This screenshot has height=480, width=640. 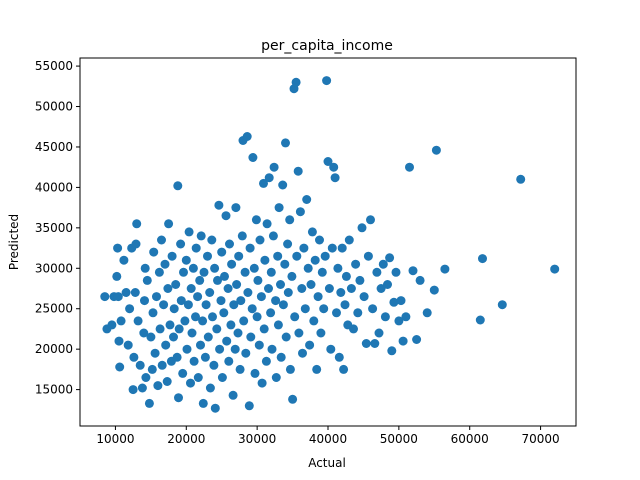 What do you see at coordinates (470, 439) in the screenshot?
I see `x-tick-label: 60000` at bounding box center [470, 439].